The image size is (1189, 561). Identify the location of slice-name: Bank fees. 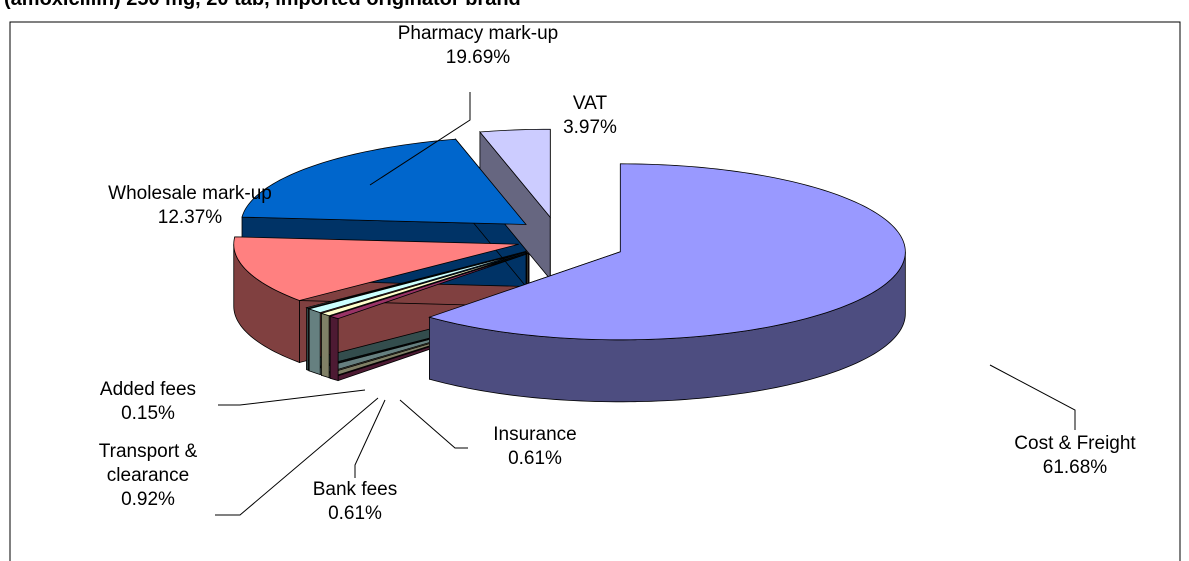
(355, 489).